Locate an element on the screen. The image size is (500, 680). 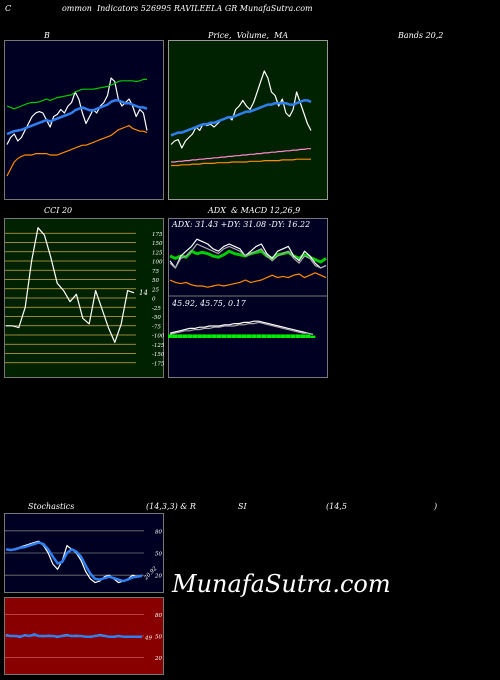
bands-left-label: B is located at coordinates (47, 35).